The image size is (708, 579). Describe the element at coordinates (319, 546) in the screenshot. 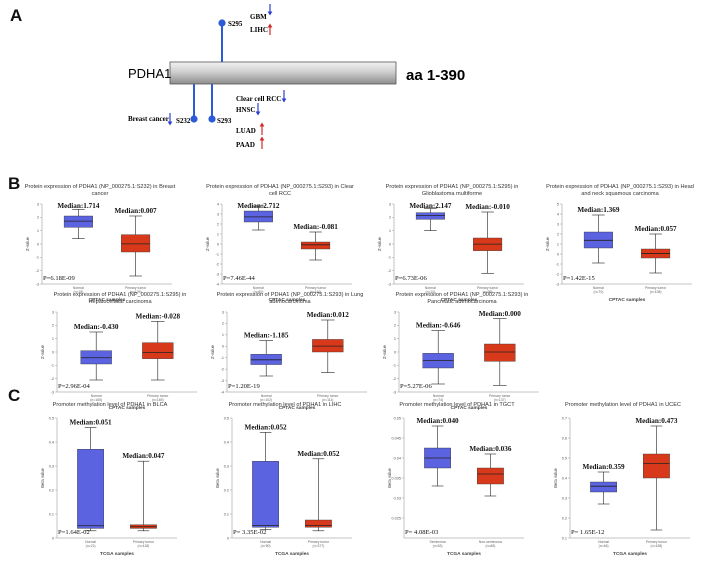

I see `category-n: (n=377)` at that location.